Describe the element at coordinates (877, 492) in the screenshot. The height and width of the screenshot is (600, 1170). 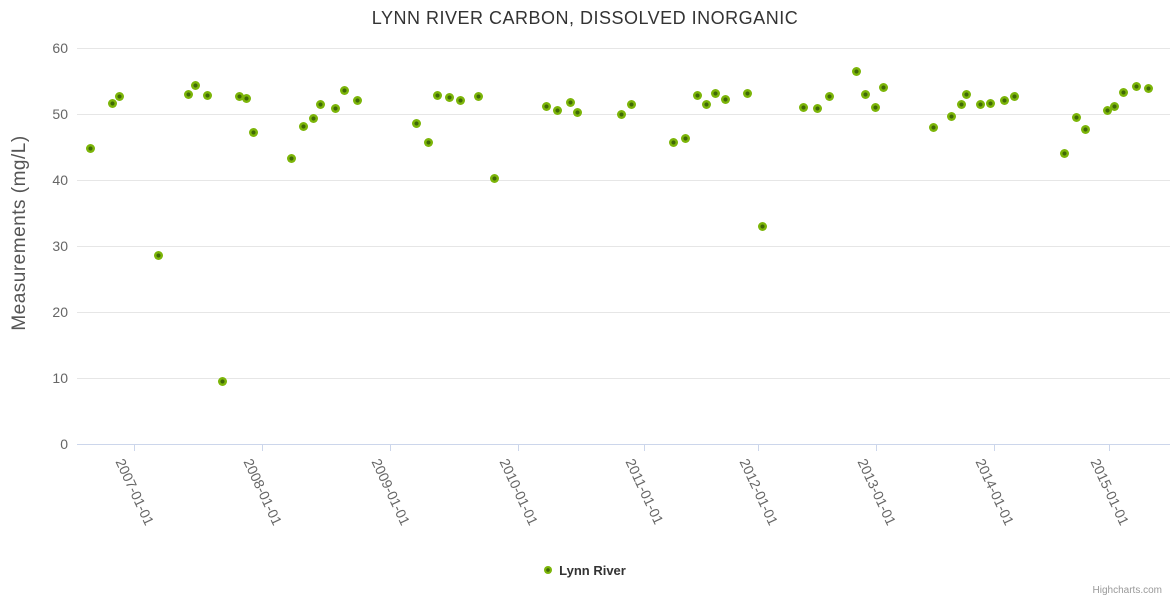
I see `x-axis-tick-label: 2013-01-01` at that location.